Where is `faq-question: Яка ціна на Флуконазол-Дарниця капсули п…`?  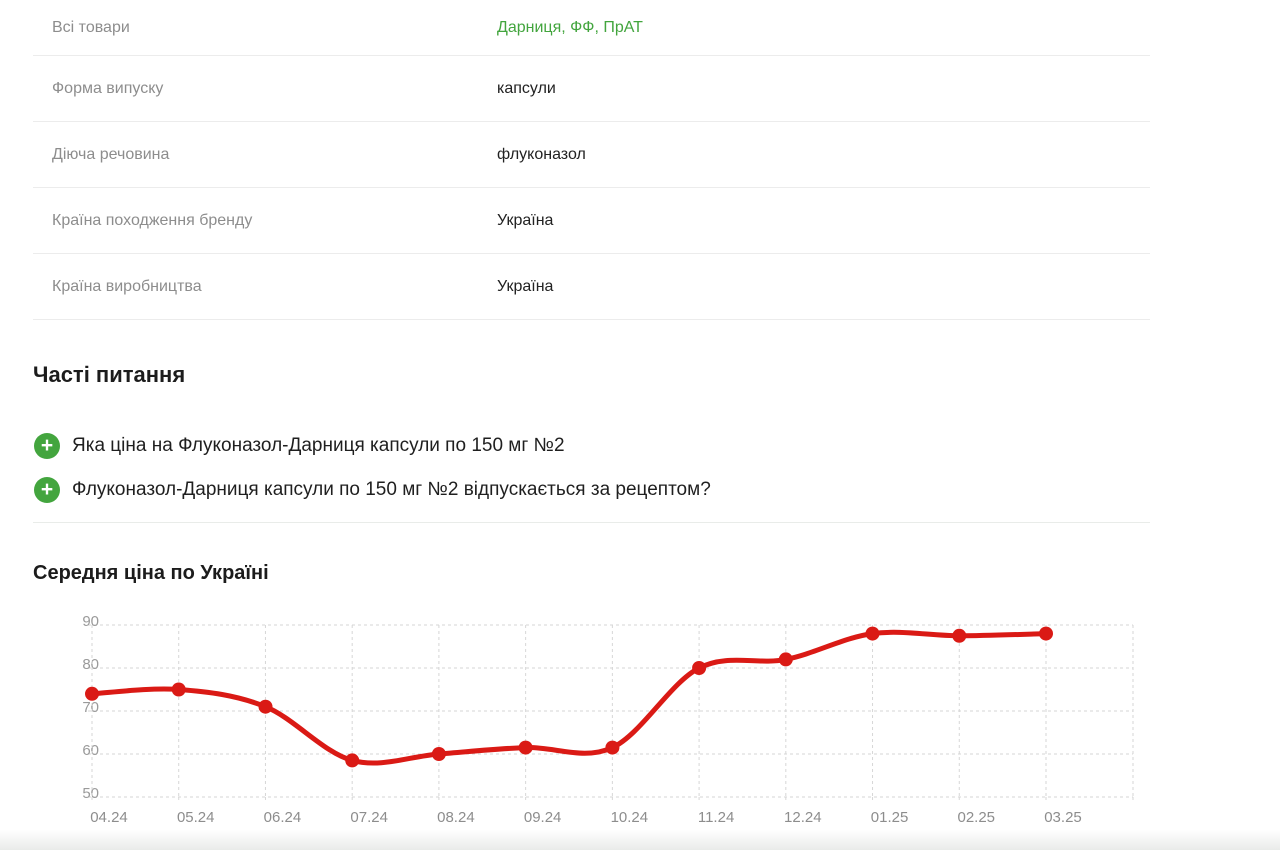 faq-question: Яка ціна на Флуконазол-Дарниця капсули п… is located at coordinates (318, 445).